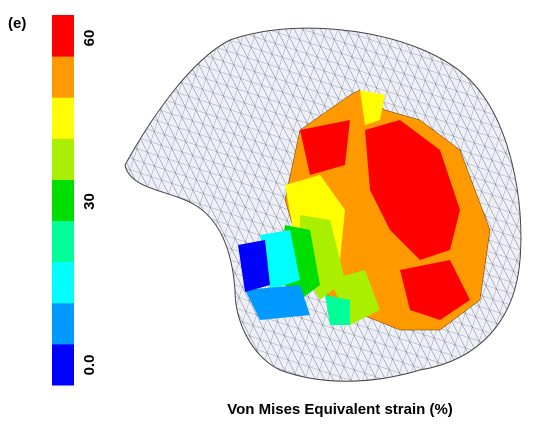  What do you see at coordinates (340, 409) in the screenshot?
I see `caption: Von Mises Equivalent strain (%)` at bounding box center [340, 409].